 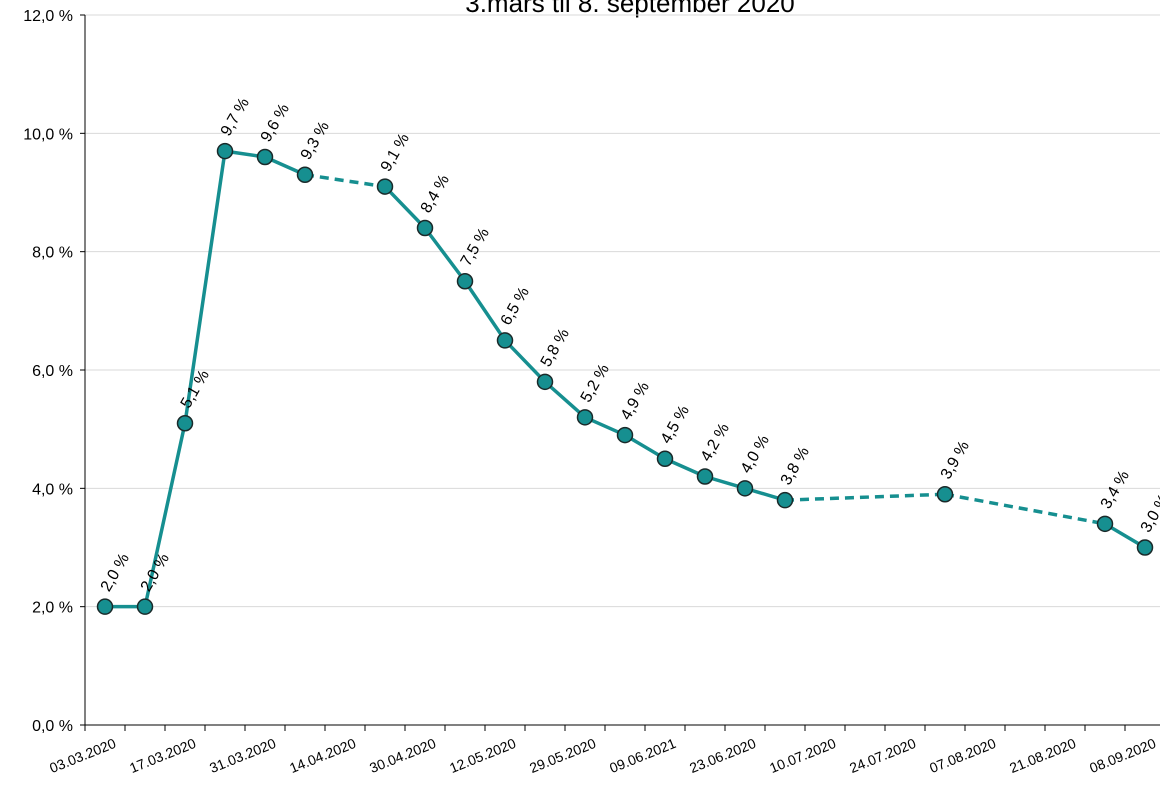 What do you see at coordinates (52, 489) in the screenshot?
I see `y-tick-label: 4,0 %` at bounding box center [52, 489].